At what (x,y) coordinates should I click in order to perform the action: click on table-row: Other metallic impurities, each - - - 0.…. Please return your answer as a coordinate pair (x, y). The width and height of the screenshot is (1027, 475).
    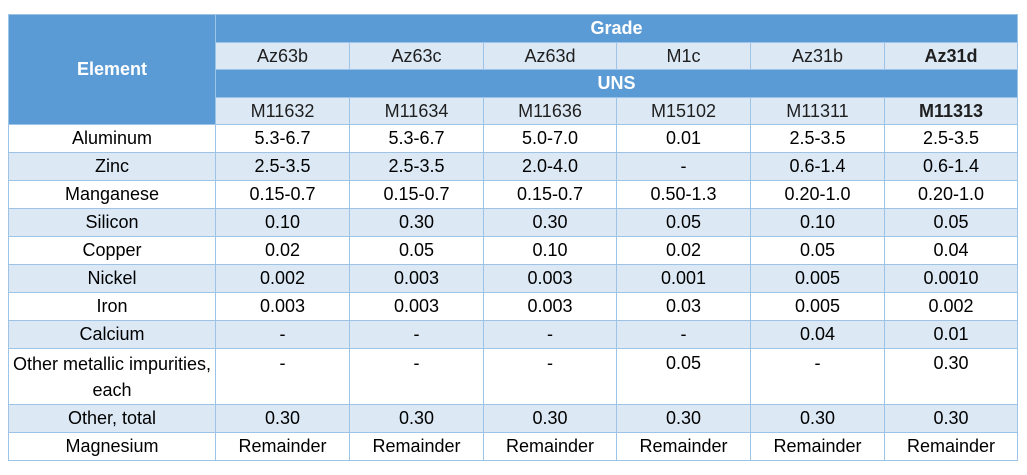
    Looking at the image, I should click on (513, 376).